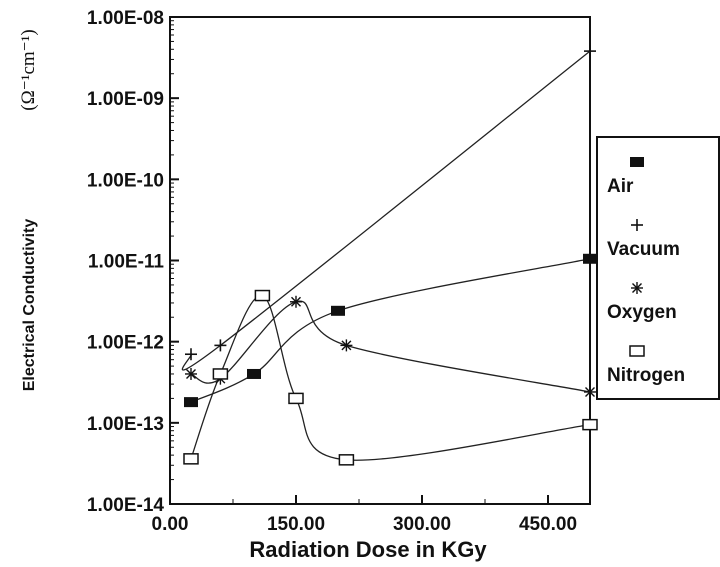 The image size is (720, 567). Describe the element at coordinates (548, 524) in the screenshot. I see `x-tick-label: 450.00` at that location.